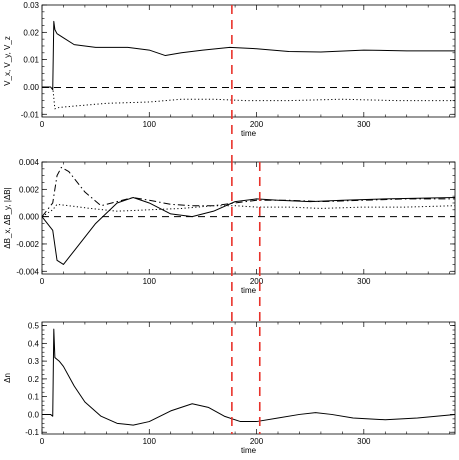 The width and height of the screenshot is (459, 460). Describe the element at coordinates (7, 217) in the screenshot. I see `y-axis-title: ΔB_x, ΔB_y, |ΔB|` at that location.